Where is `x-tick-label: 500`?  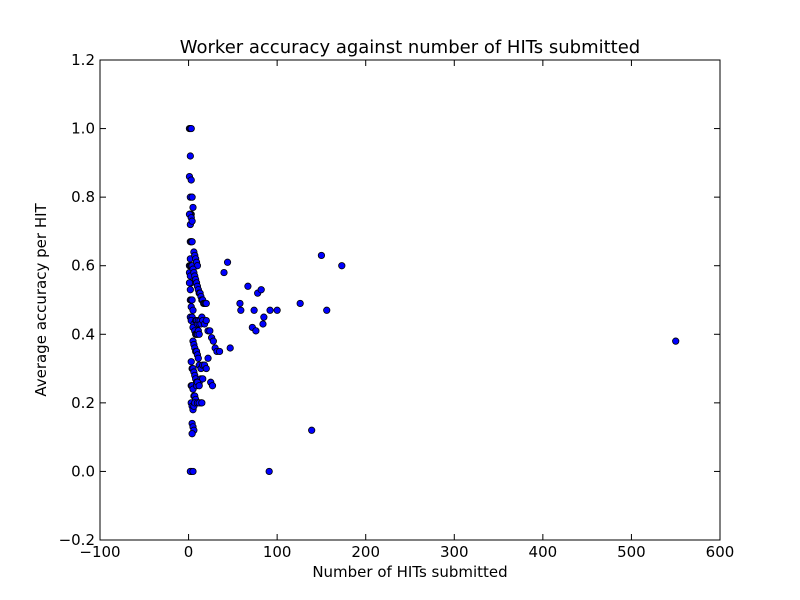
x-tick-label: 500 is located at coordinates (631, 552).